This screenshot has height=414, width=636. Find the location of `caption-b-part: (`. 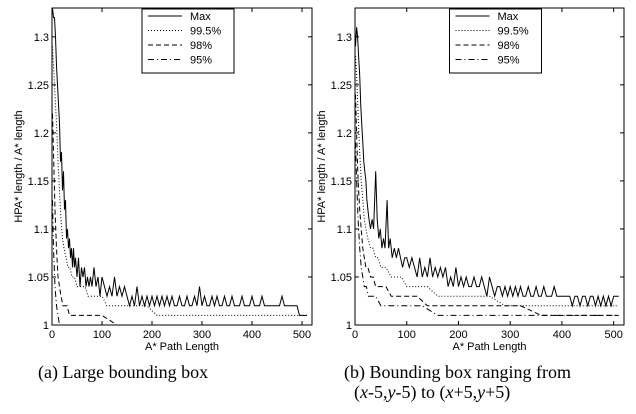

caption-b-part: ( is located at coordinates (357, 392).